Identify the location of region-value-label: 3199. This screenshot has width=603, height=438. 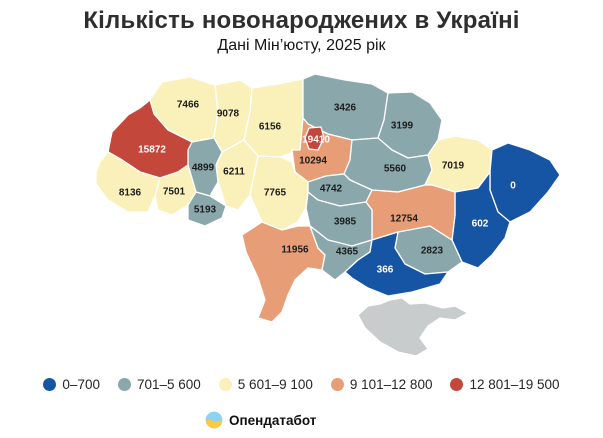
(402, 126).